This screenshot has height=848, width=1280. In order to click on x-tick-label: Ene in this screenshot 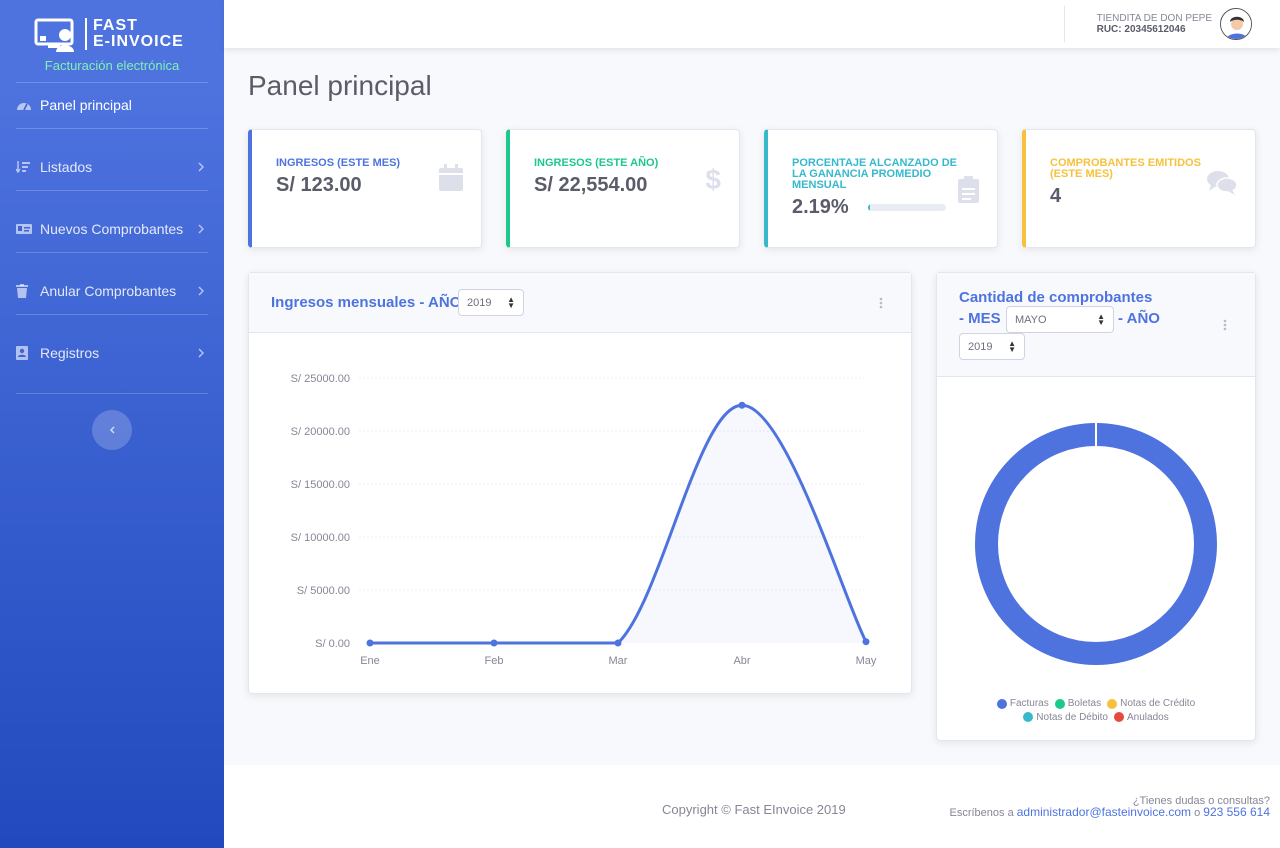, I will do `click(370, 661)`.